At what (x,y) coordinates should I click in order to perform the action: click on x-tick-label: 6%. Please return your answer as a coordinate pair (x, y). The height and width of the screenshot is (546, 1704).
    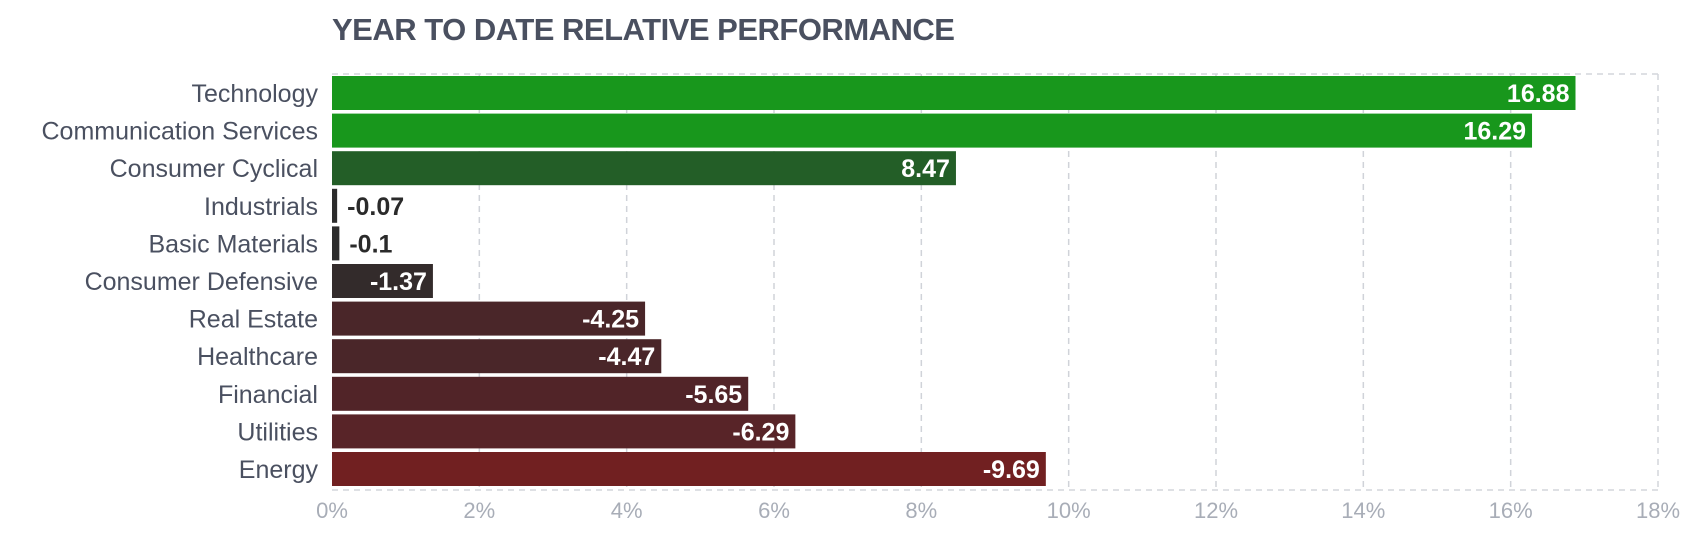
    Looking at the image, I should click on (774, 510).